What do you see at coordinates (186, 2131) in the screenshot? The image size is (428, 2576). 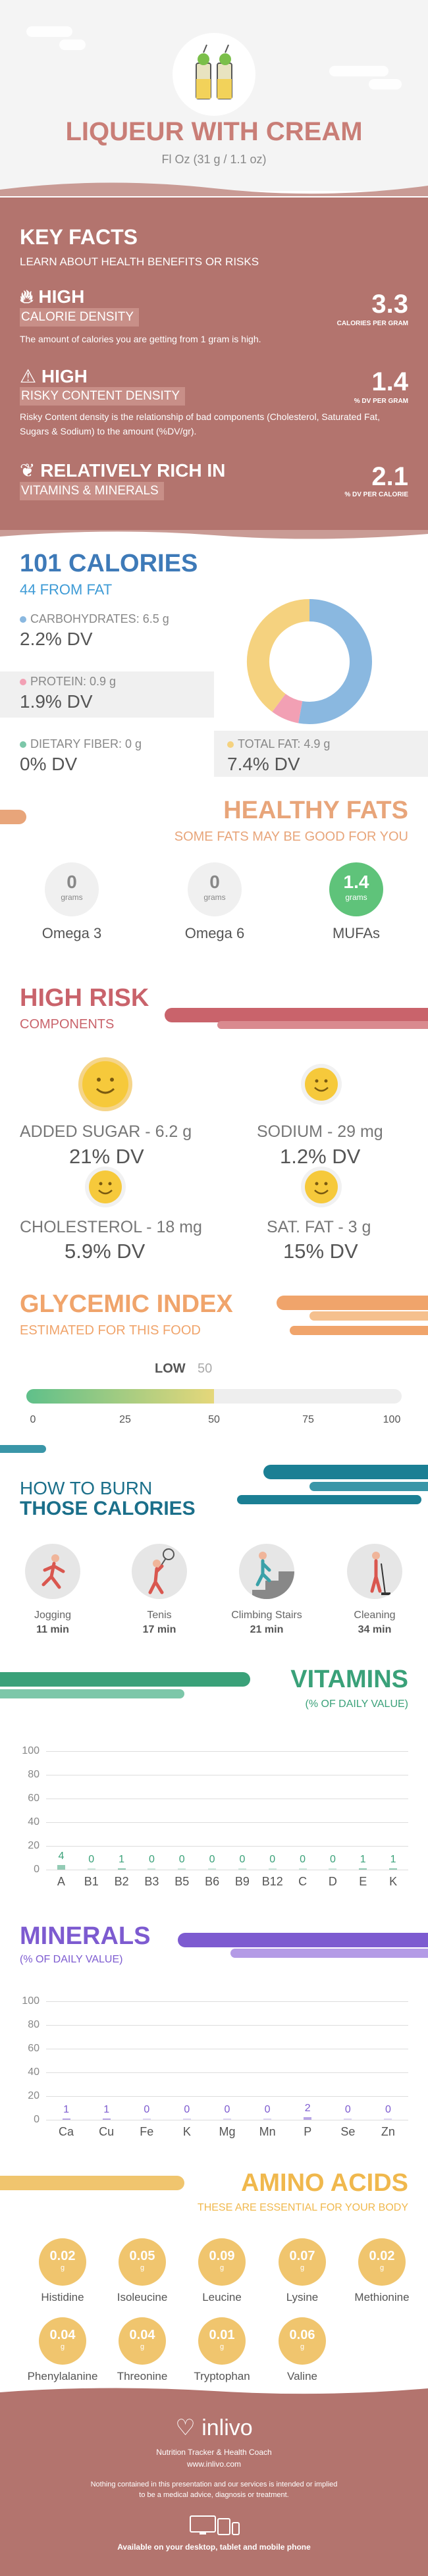 I see `category-label: K` at bounding box center [186, 2131].